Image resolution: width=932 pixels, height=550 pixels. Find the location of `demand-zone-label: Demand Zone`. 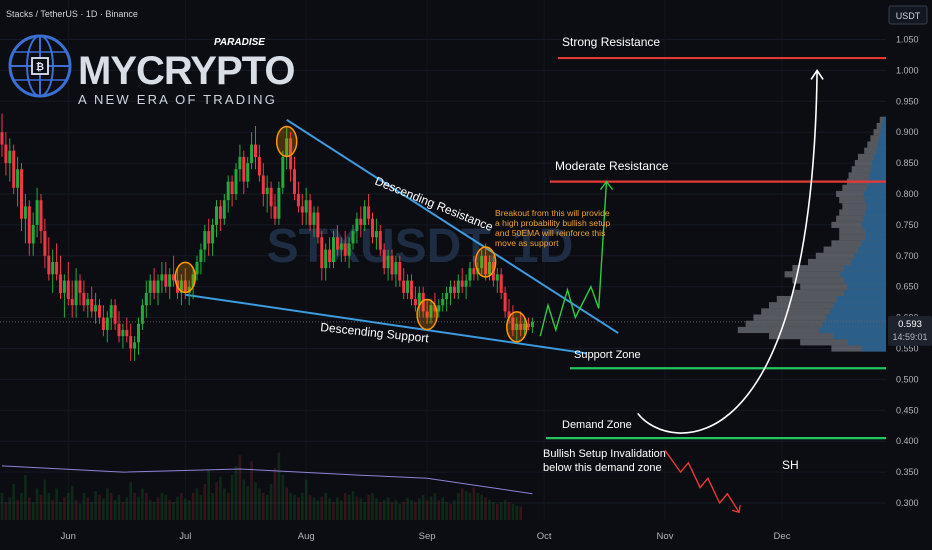

demand-zone-label: Demand Zone is located at coordinates (597, 425).